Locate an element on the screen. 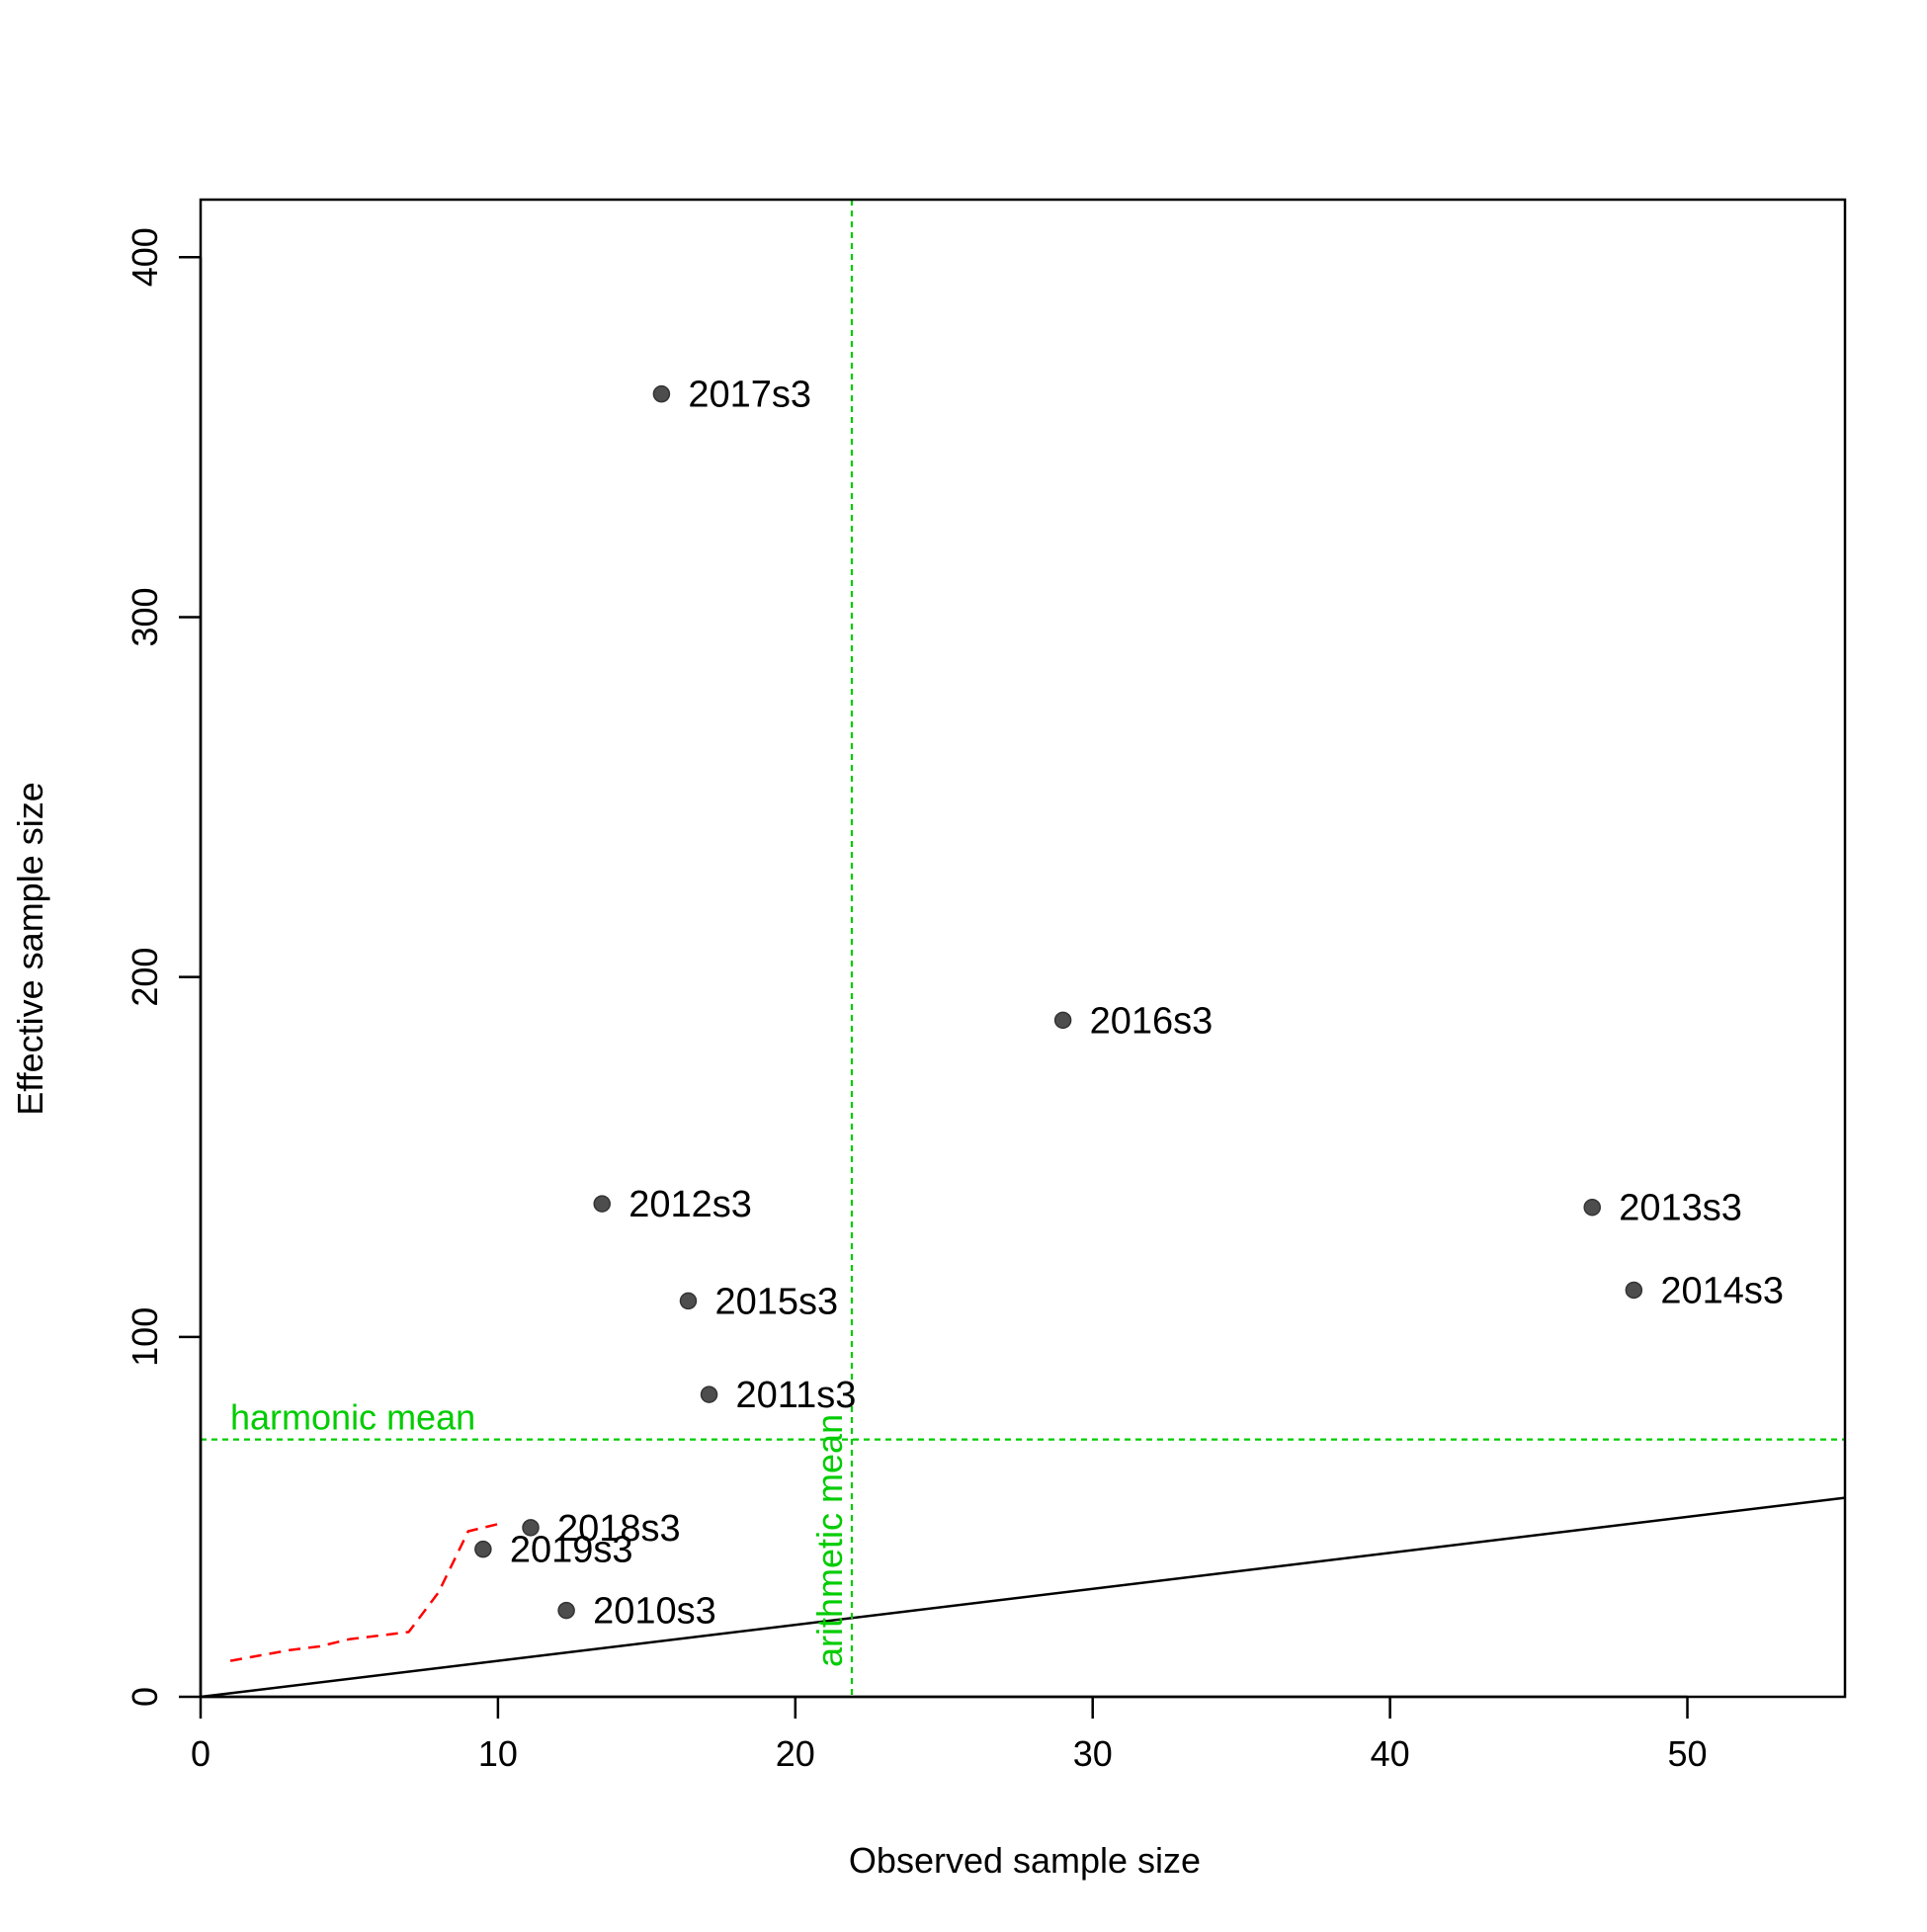 The height and width of the screenshot is (1932, 1927). x-tick-label: 40 is located at coordinates (1390, 1753).